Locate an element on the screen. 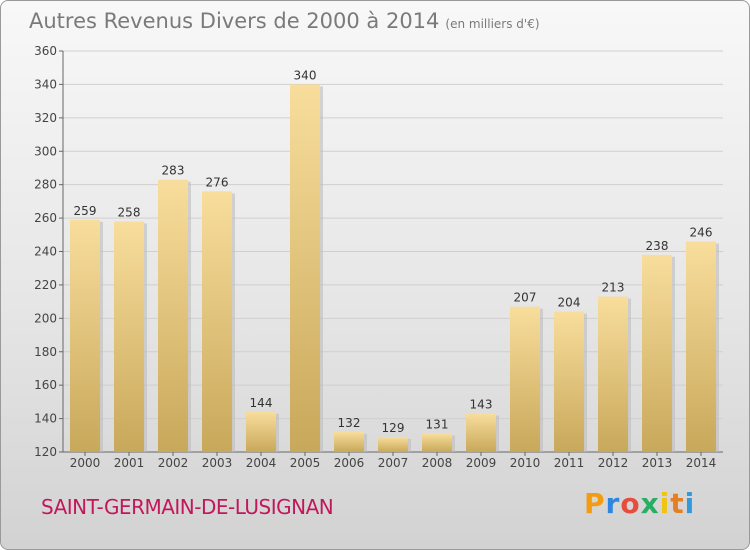 The image size is (750, 550). value-label: 258 is located at coordinates (129, 212).